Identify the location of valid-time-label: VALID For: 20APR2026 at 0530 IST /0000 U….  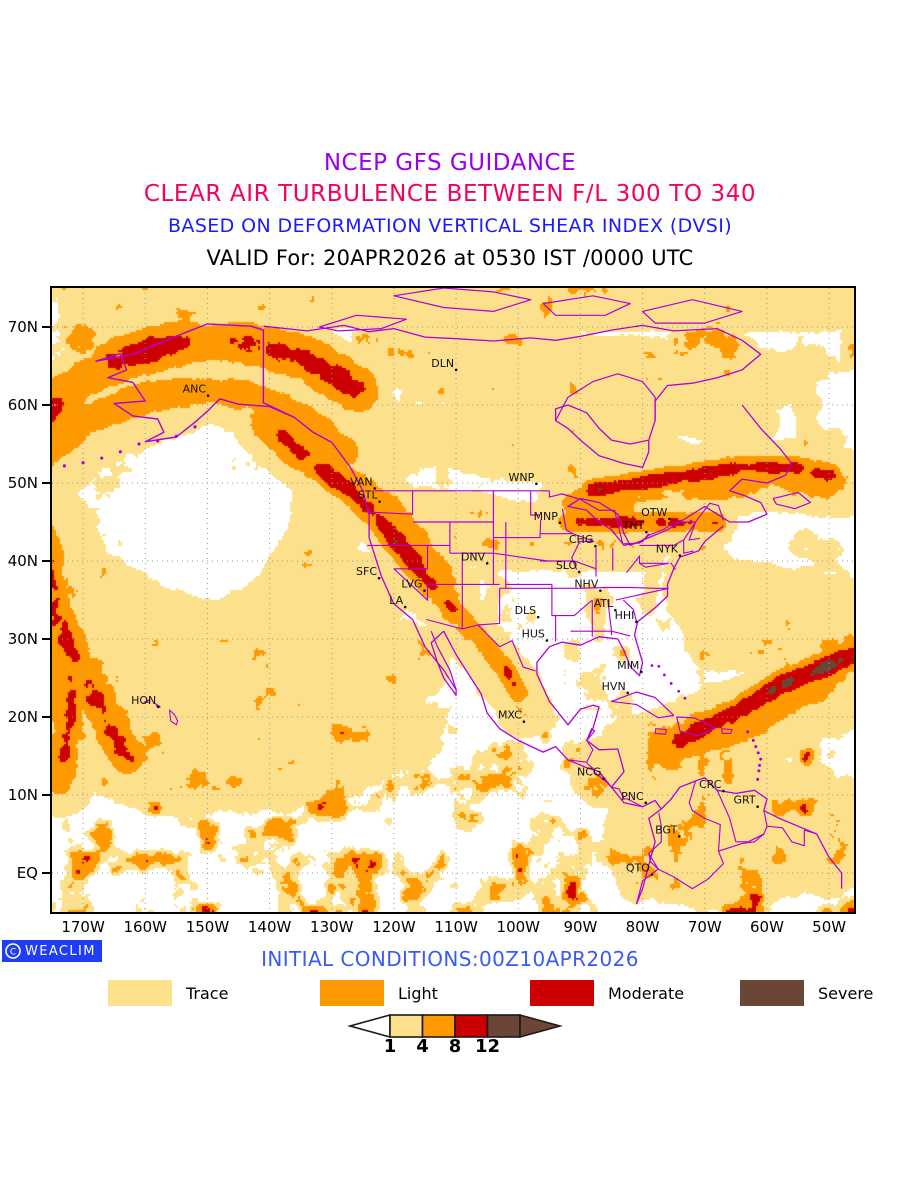
(450, 258).